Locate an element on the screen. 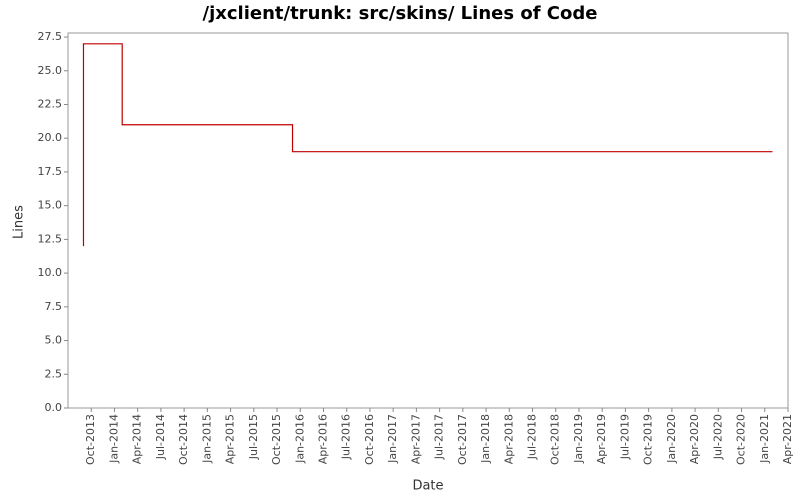 The height and width of the screenshot is (500, 800). x-tick-label: Oct-2017 is located at coordinates (462, 439).